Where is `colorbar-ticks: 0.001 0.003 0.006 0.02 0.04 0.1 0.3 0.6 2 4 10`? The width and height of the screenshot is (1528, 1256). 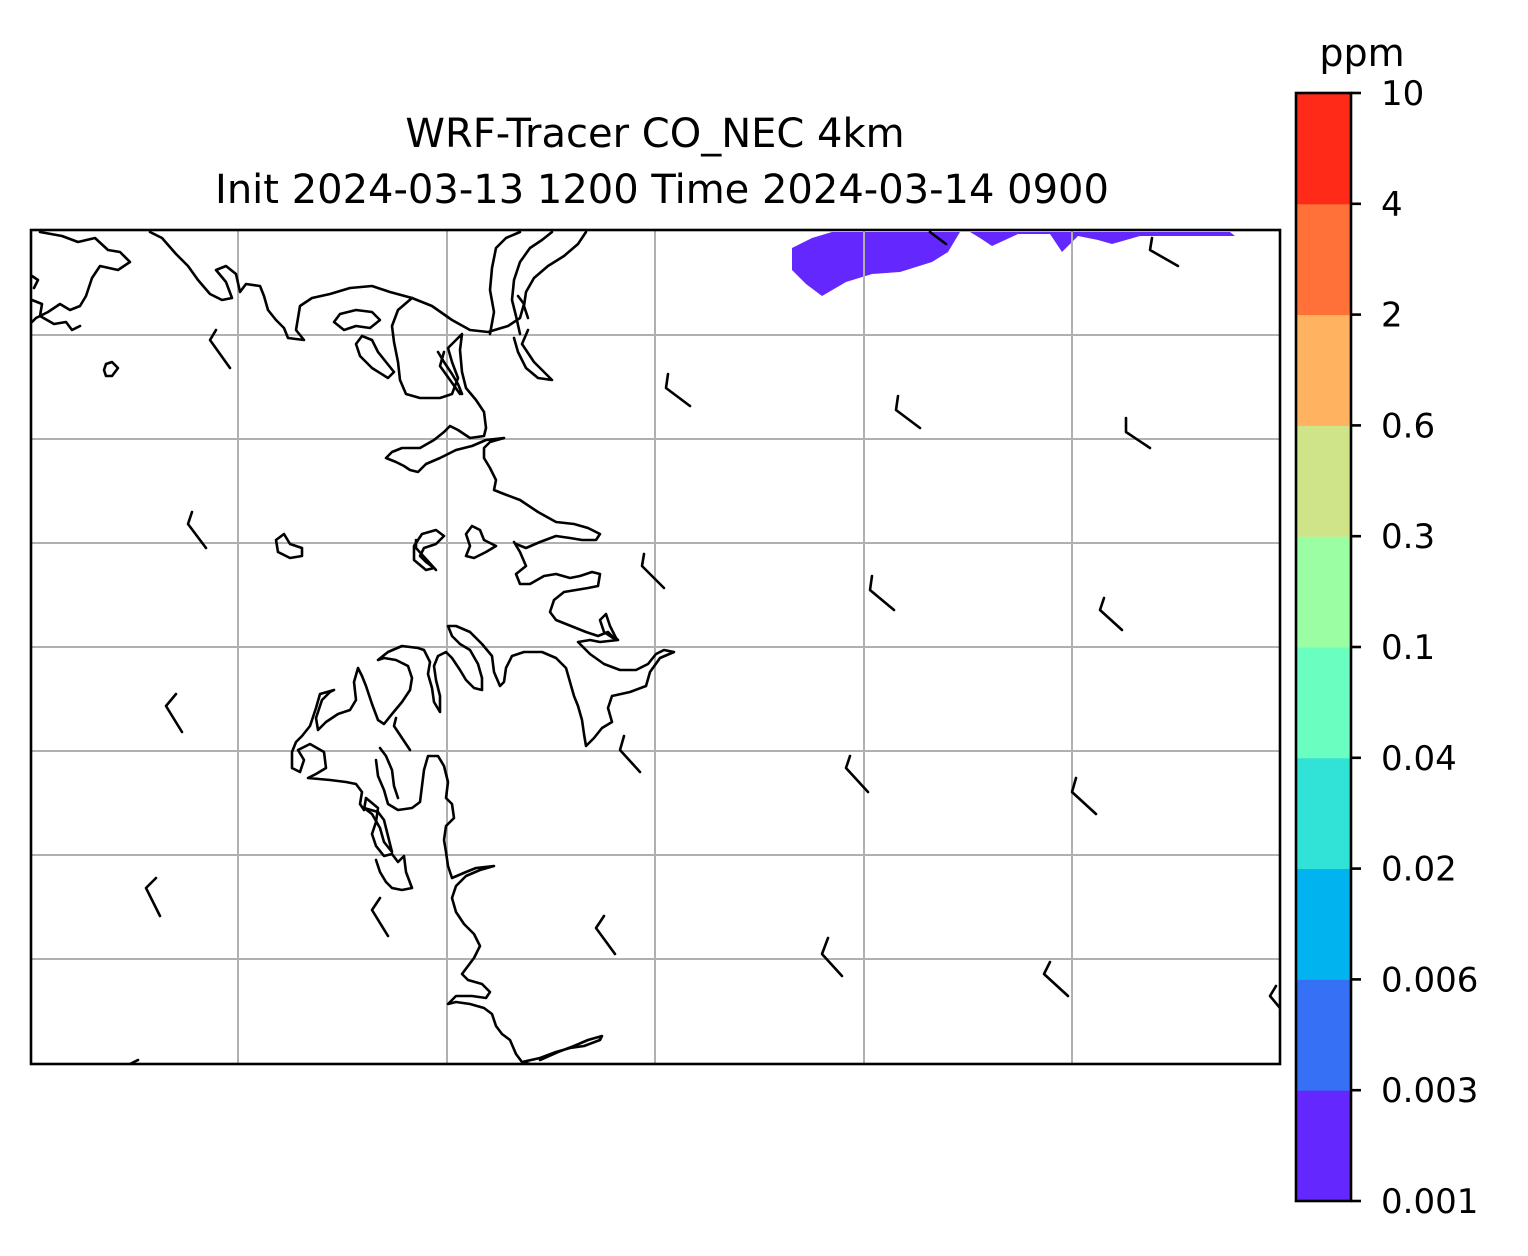 colorbar-ticks: 0.001 0.003 0.006 0.02 0.04 0.1 0.3 0.6 2 4 10 is located at coordinates (1414, 648).